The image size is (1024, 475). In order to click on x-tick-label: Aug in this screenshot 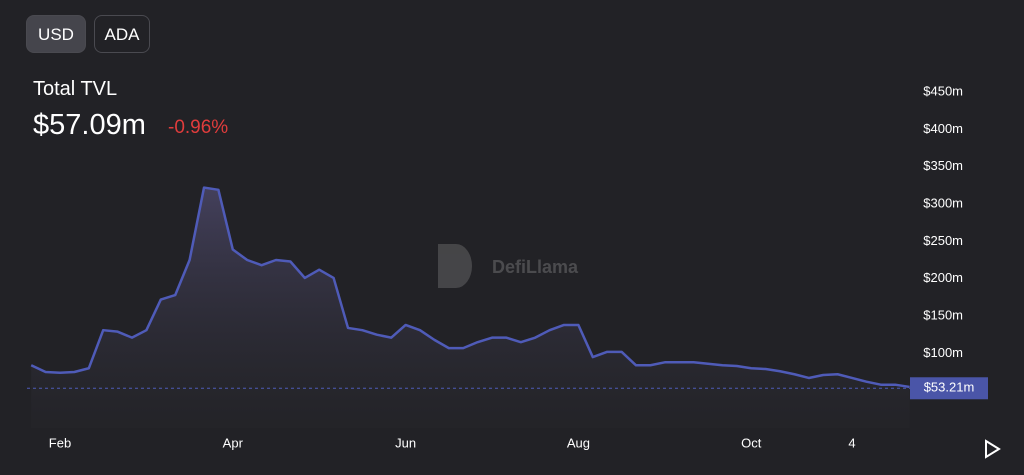, I will do `click(578, 442)`.